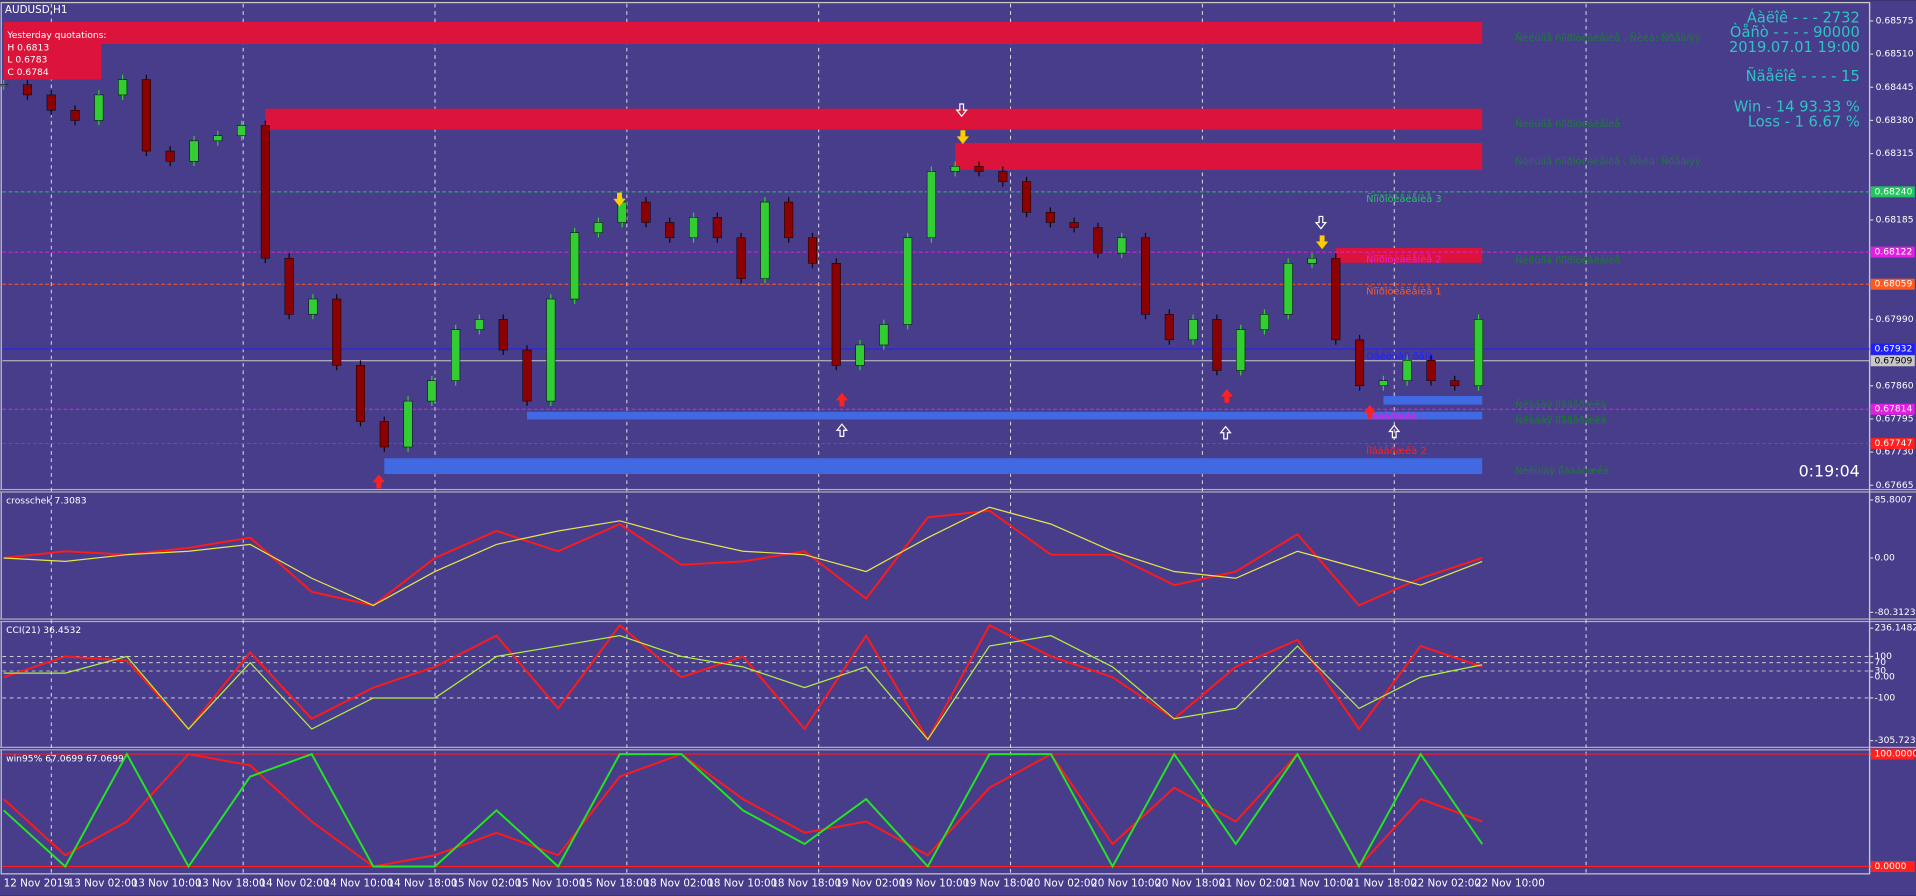  I want to click on info-line: Loss - 1 6.67 %, so click(1804, 121).